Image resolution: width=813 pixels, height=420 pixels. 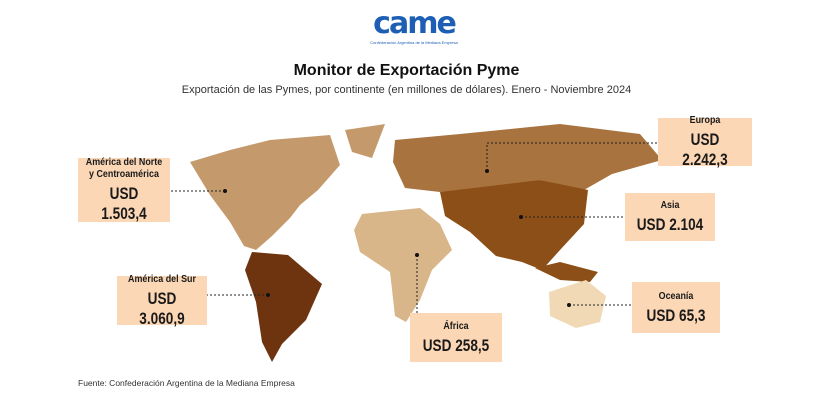 I want to click on label-africa: África USD 258,5, so click(x=456, y=337).